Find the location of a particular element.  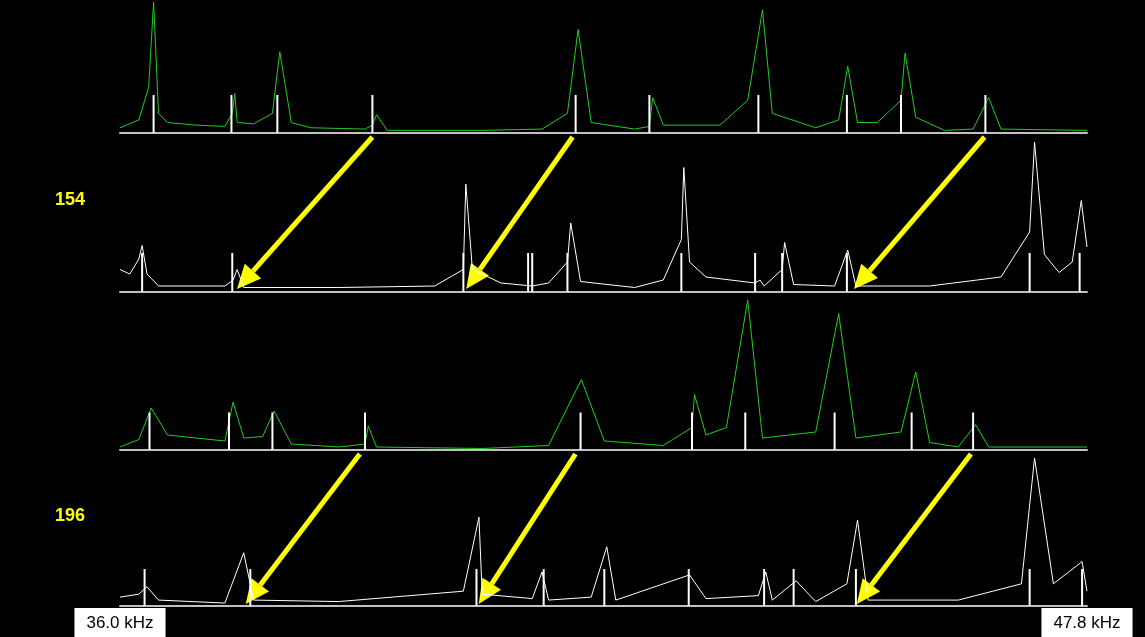

y-axis-title: 154 is located at coordinates (70, 199).